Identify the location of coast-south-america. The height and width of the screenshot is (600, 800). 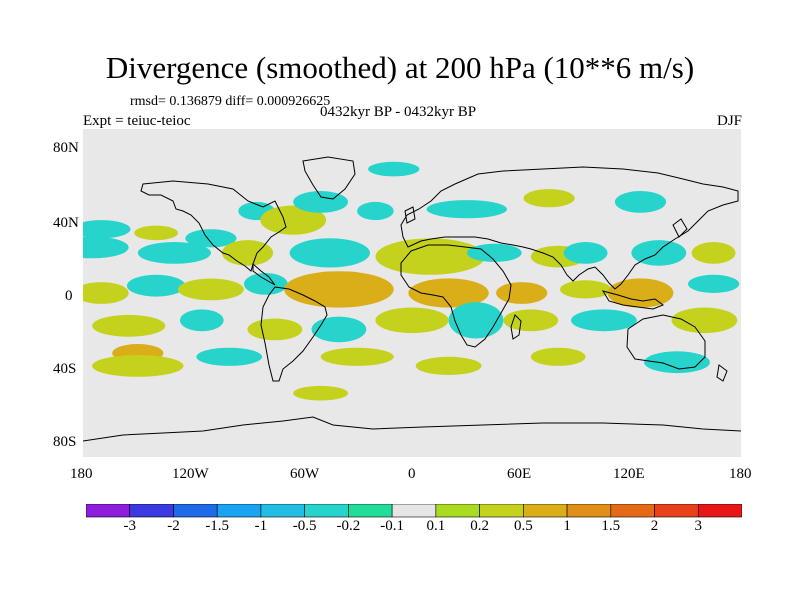
(294, 334).